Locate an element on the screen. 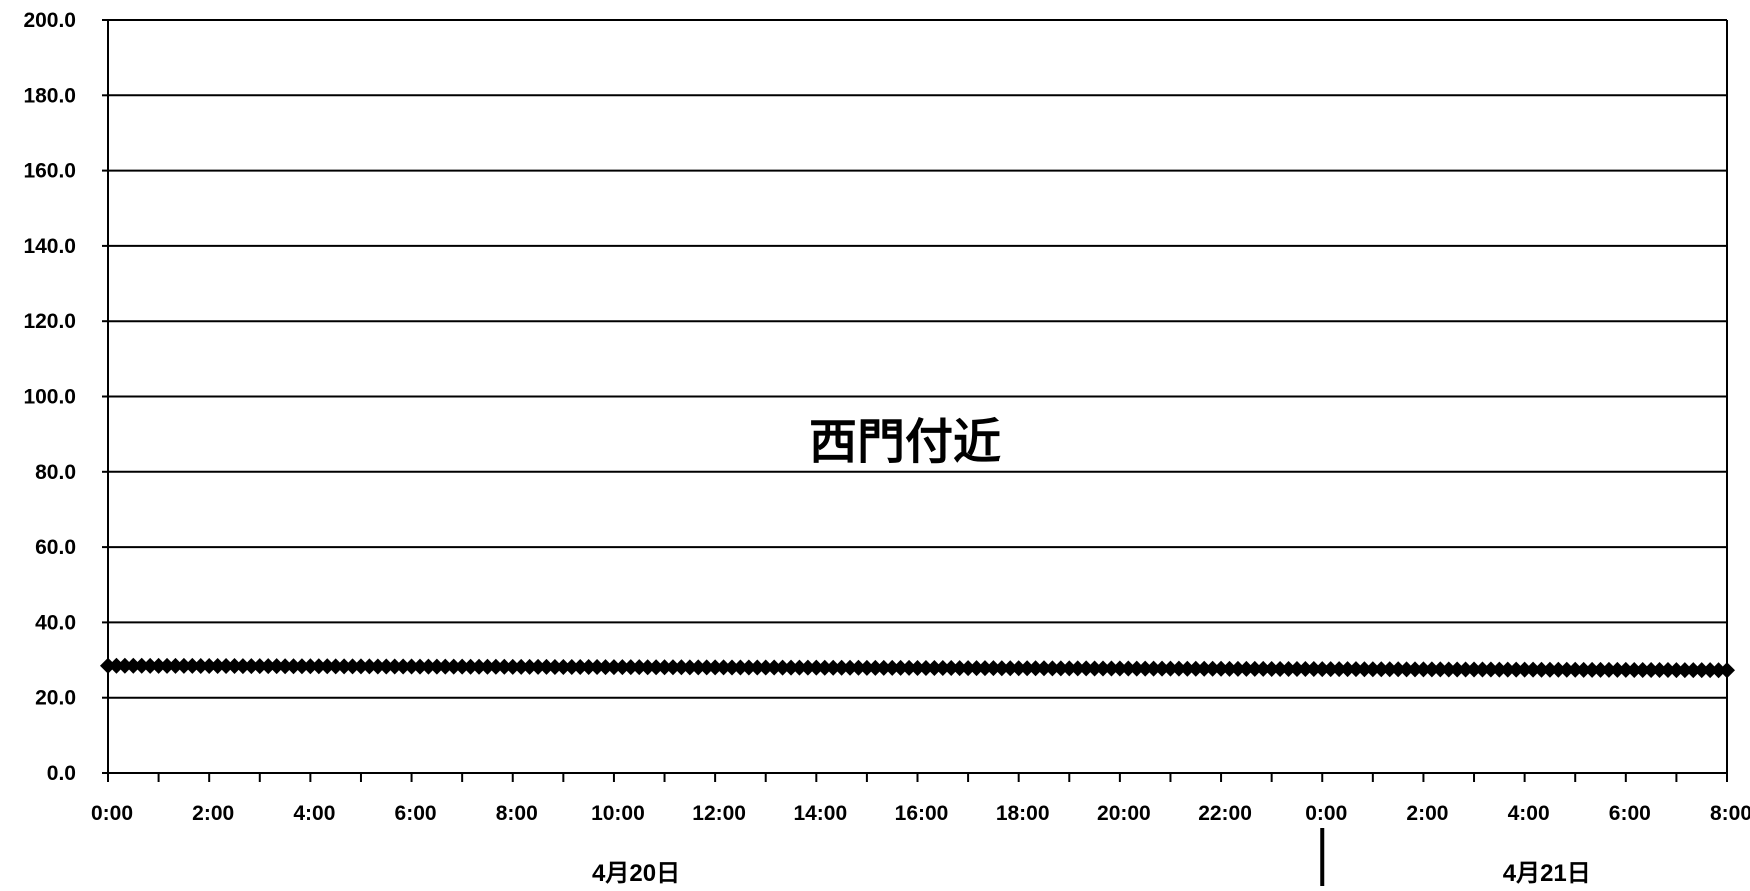 The height and width of the screenshot is (891, 1750). x-tick-label: 12:00 is located at coordinates (719, 813).